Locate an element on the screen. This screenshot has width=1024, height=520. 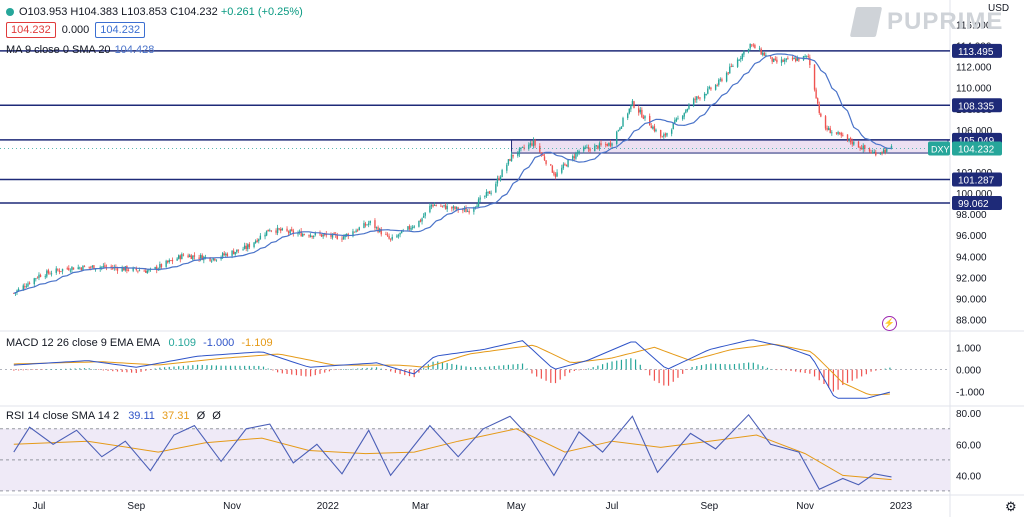
macd-hist-value: 0.109 is located at coordinates (182, 343).